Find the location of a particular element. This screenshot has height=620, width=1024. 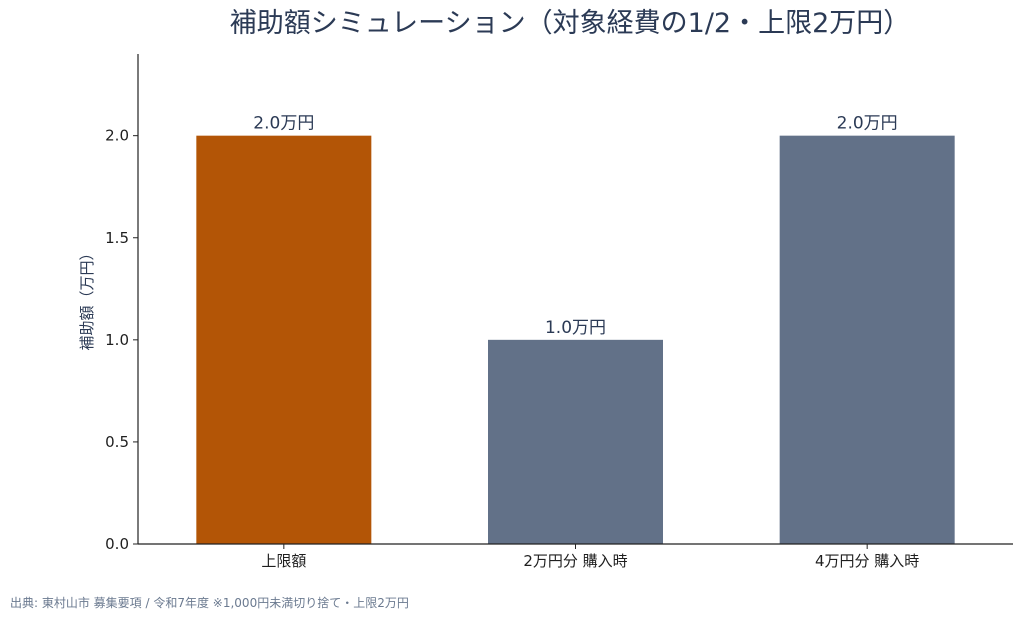

data-label-1: 2.0万円 is located at coordinates (283, 124).